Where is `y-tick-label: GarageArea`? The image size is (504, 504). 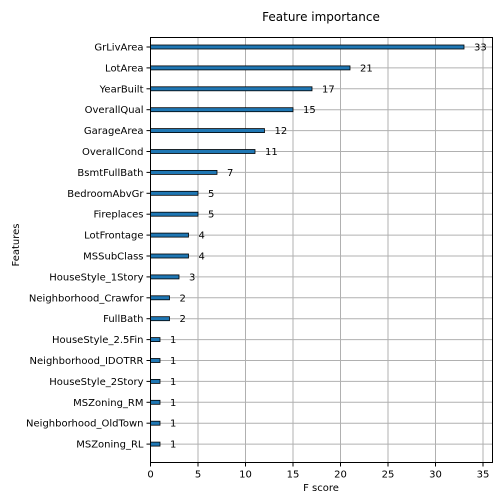
y-tick-label: GarageArea is located at coordinates (114, 131).